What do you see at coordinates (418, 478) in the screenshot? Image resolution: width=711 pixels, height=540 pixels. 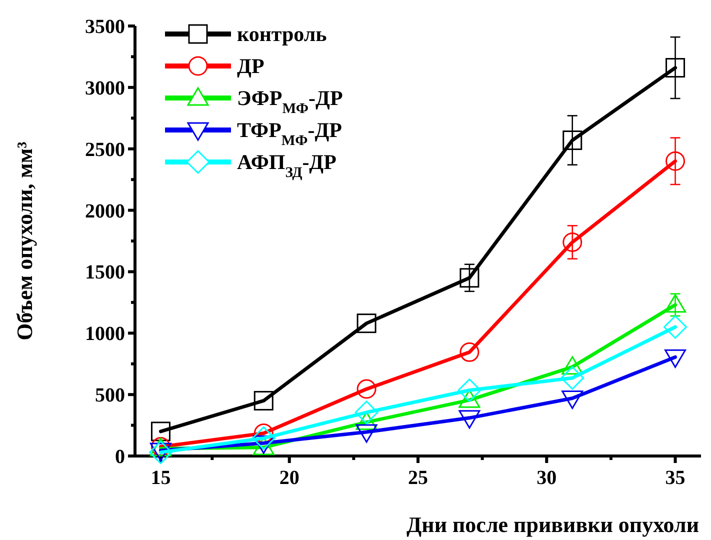 I see `x-tick-label: 25` at bounding box center [418, 478].